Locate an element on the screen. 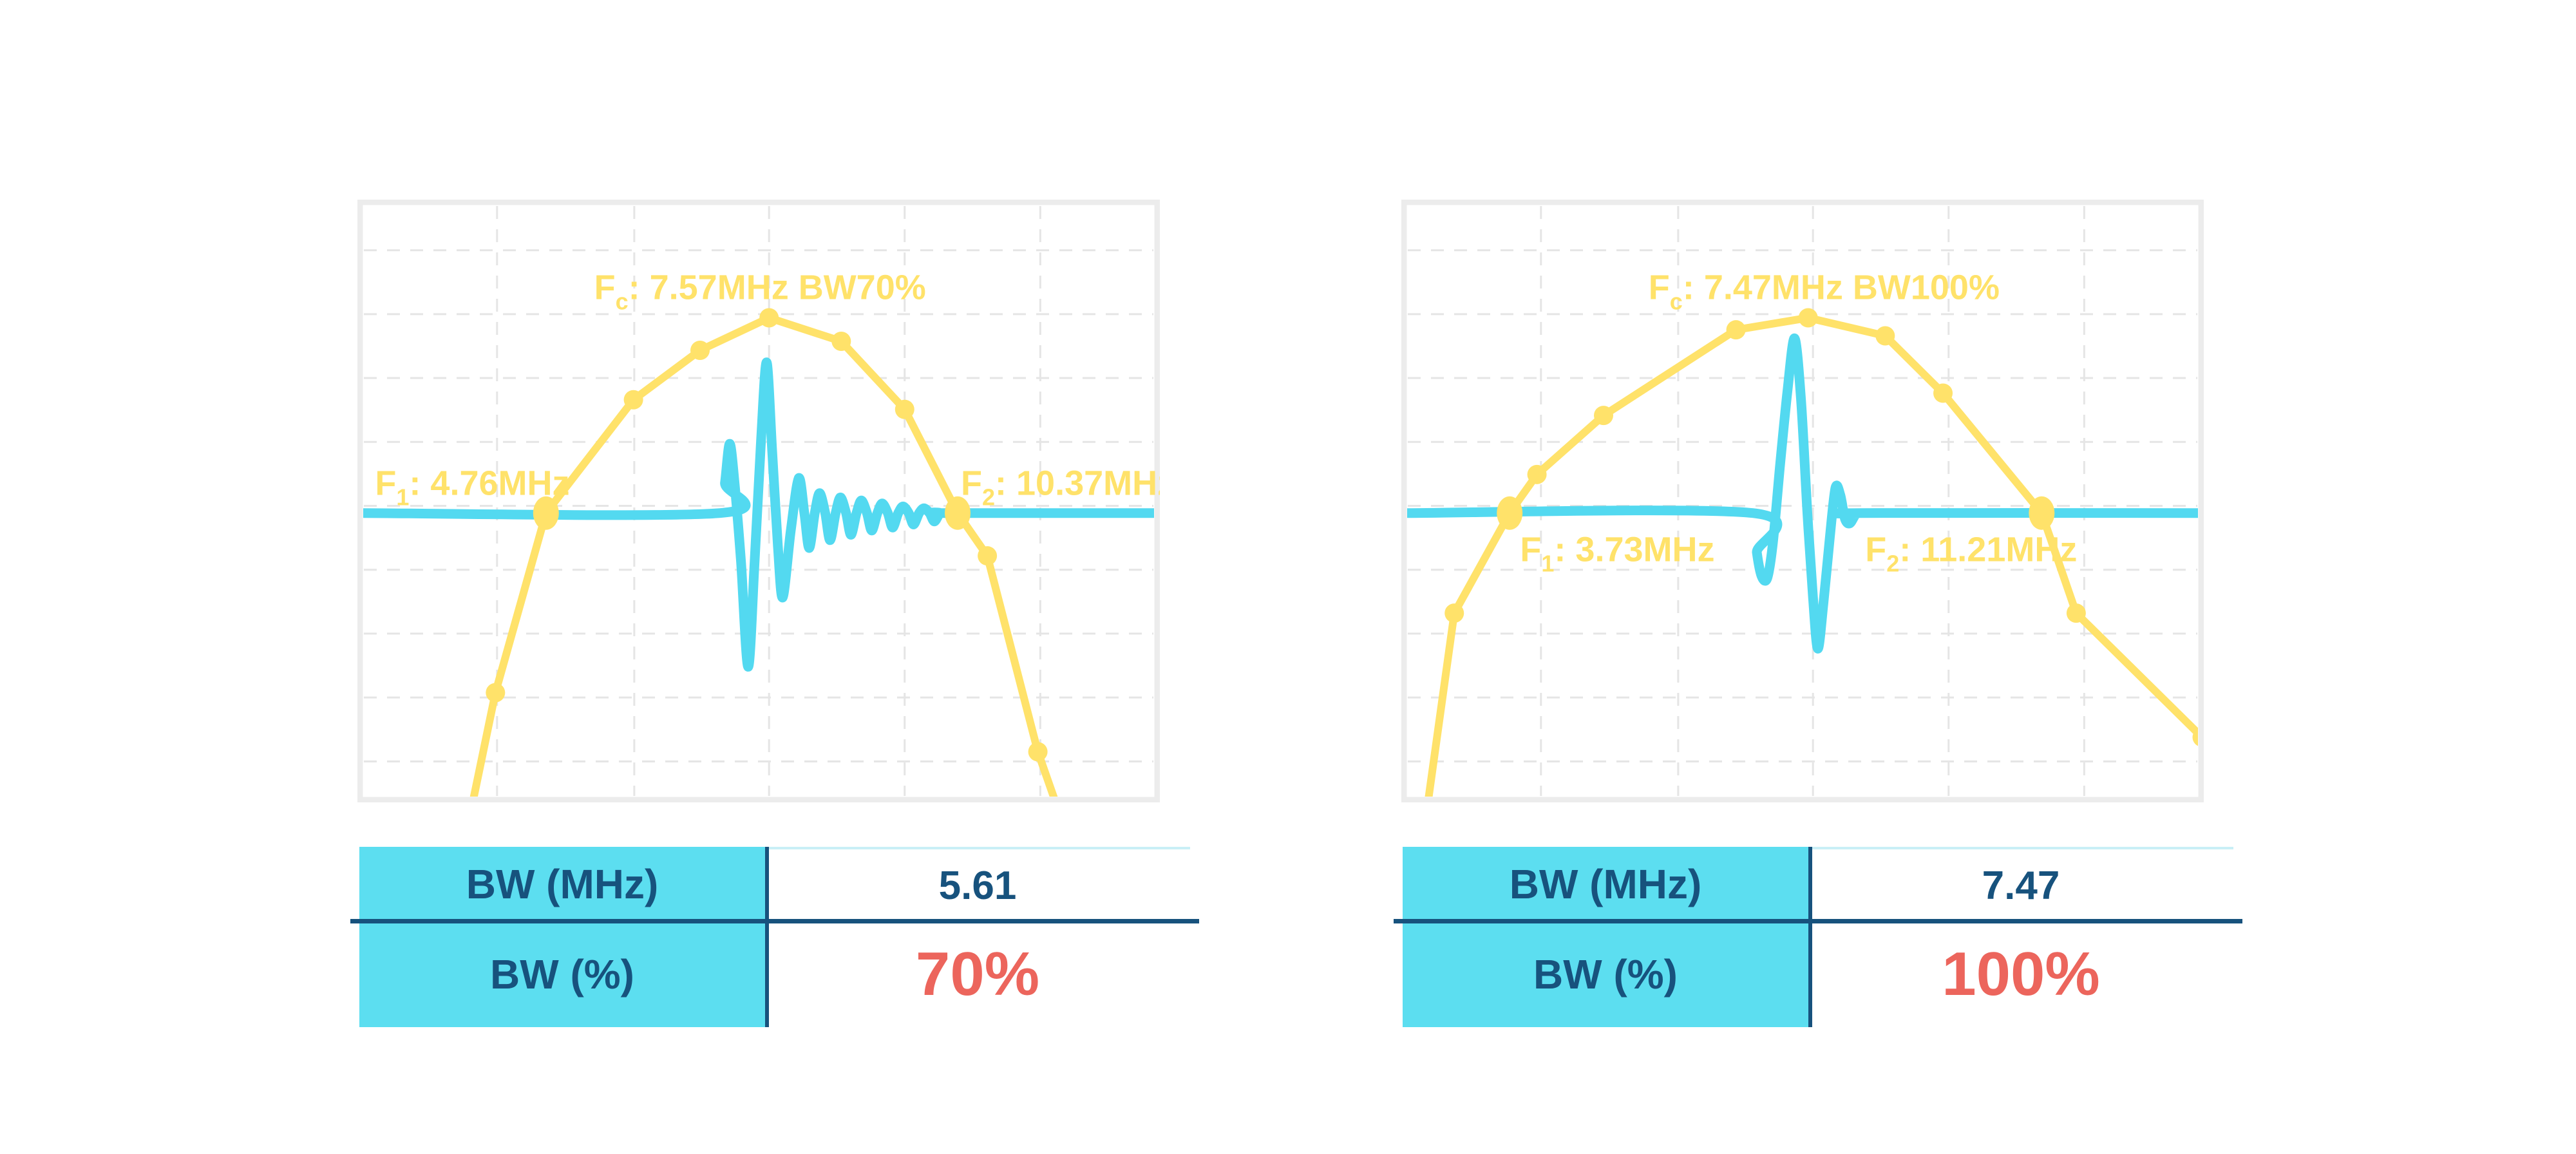  bw-mhz-value: 7.47 is located at coordinates (2020, 884).